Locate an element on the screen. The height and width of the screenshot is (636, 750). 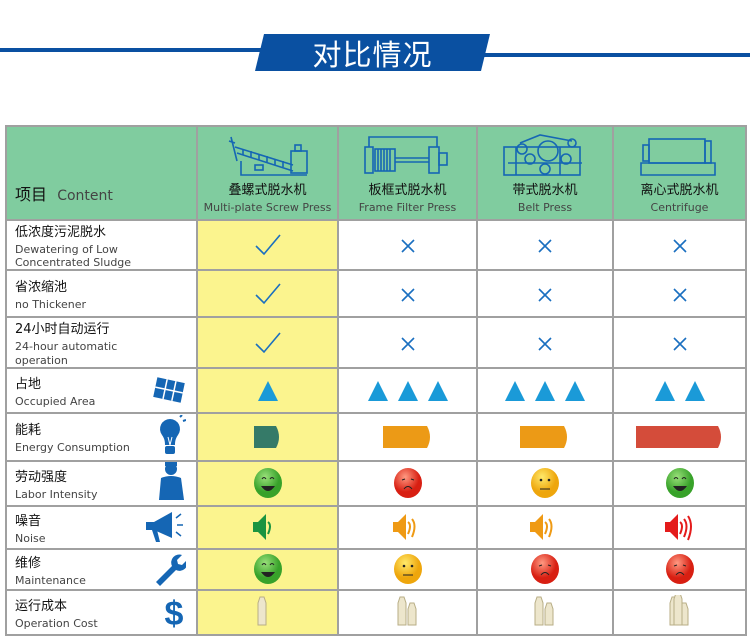
row-label-cn: 噪音 is located at coordinates (28, 521).